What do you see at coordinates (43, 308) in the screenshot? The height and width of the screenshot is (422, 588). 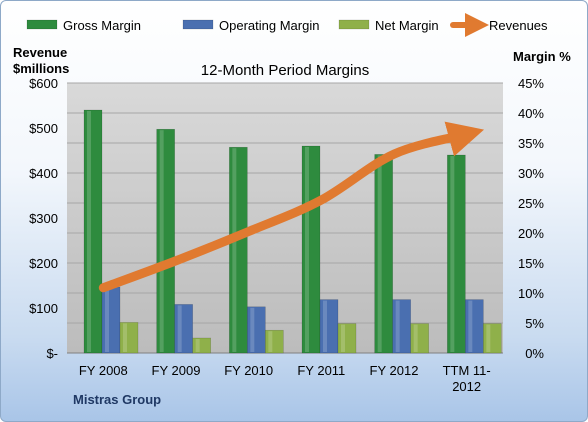 I see `left-tick-label: $100` at bounding box center [43, 308].